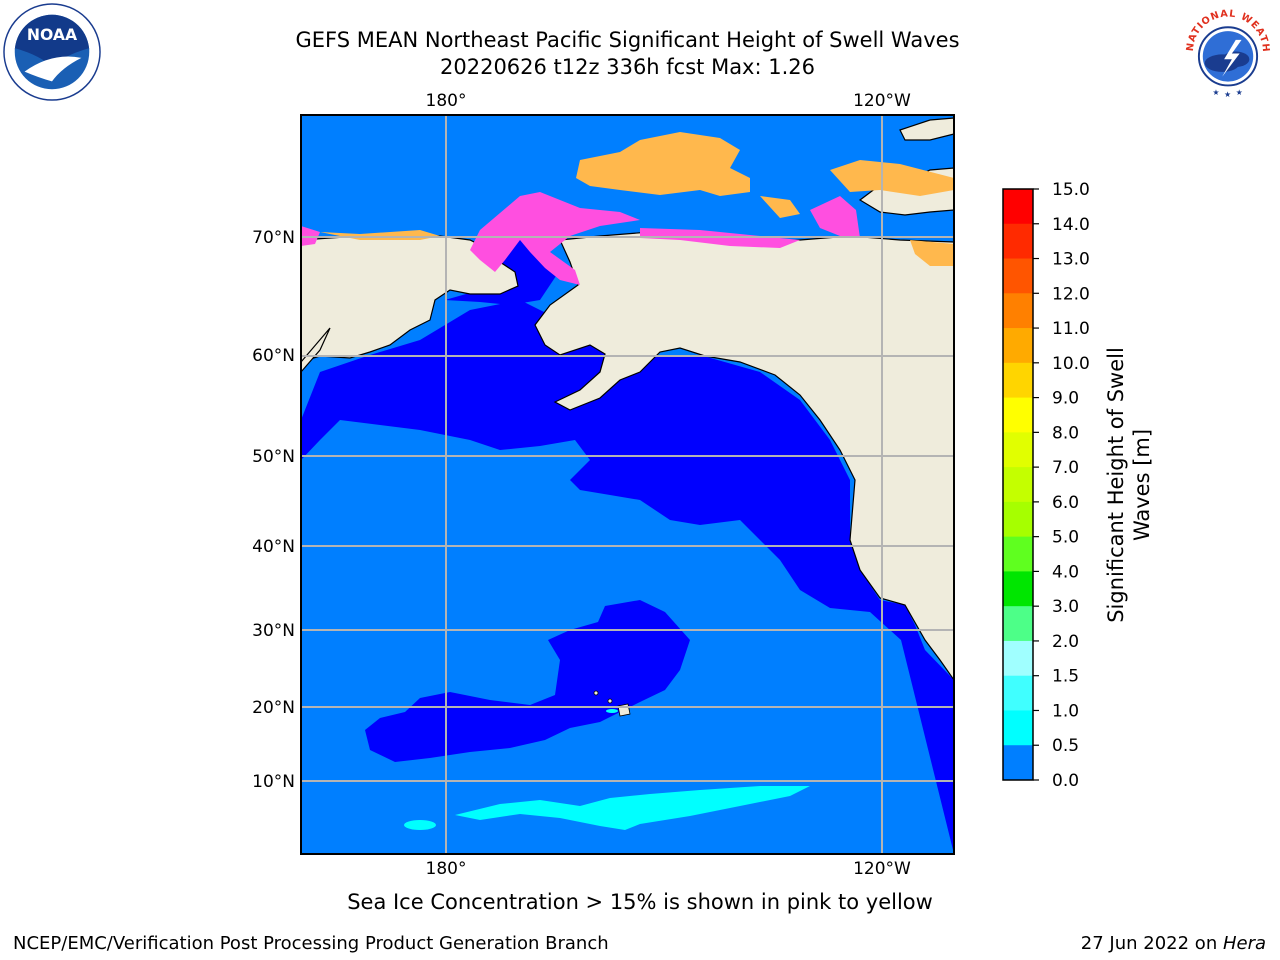 The height and width of the screenshot is (960, 1280). I want to click on colorbar-tick-label: 13.0, so click(1071, 260).